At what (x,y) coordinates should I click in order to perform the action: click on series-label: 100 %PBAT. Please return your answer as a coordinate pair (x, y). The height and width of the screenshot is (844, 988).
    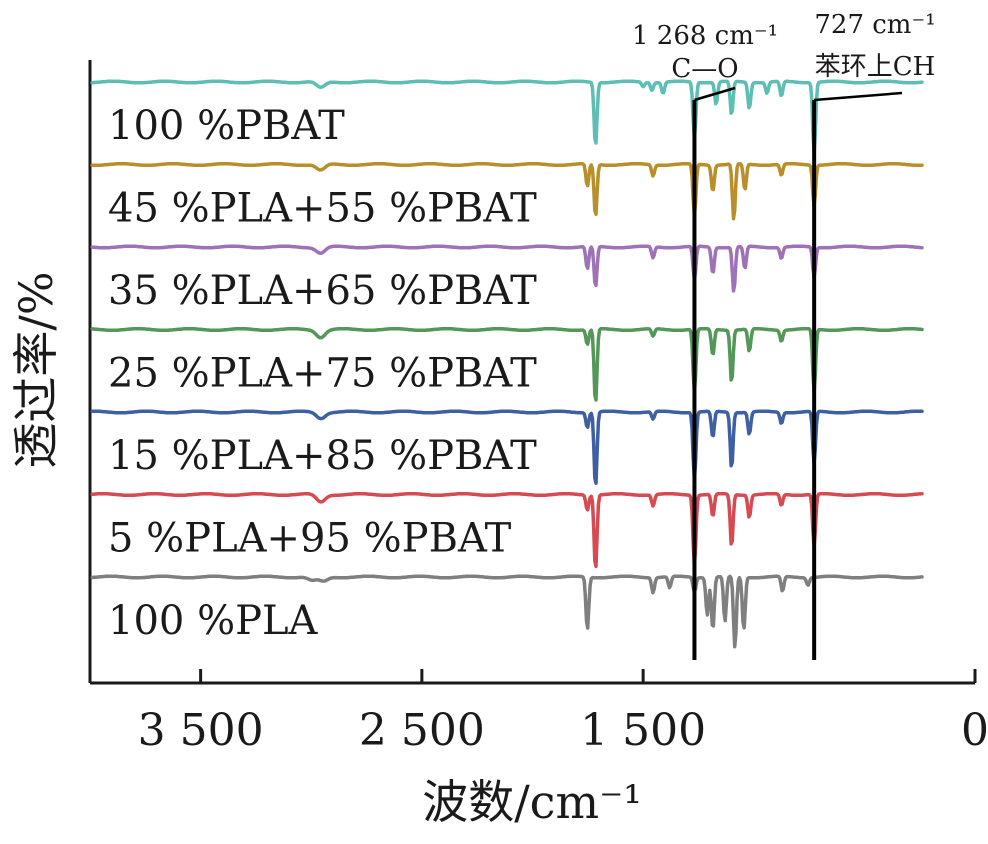
    Looking at the image, I should click on (226, 126).